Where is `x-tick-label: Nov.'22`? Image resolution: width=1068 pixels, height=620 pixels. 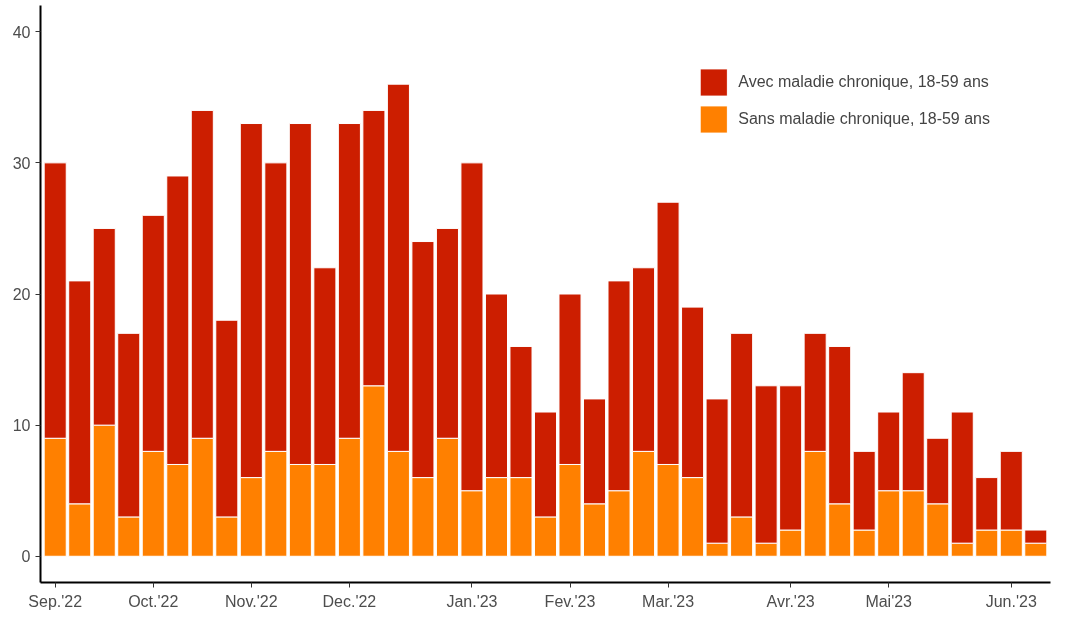
x-tick-label: Nov.'22 is located at coordinates (251, 601).